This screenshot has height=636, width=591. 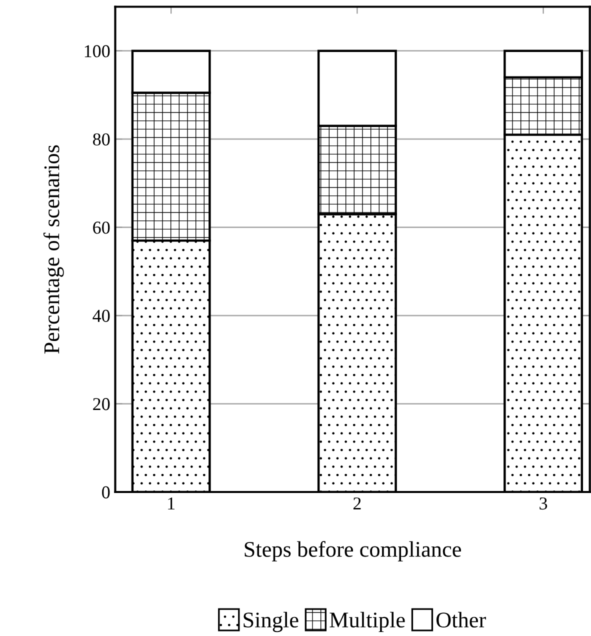 I want to click on y-tick-label: 40, so click(x=101, y=316).